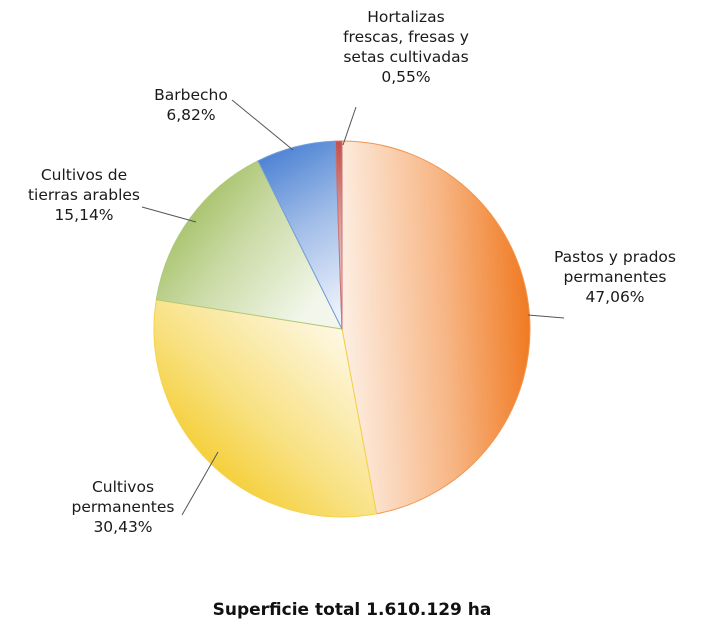 The height and width of the screenshot is (626, 704). I want to click on slice-label-1: Cultivos permanentes 30,43%, so click(123, 507).